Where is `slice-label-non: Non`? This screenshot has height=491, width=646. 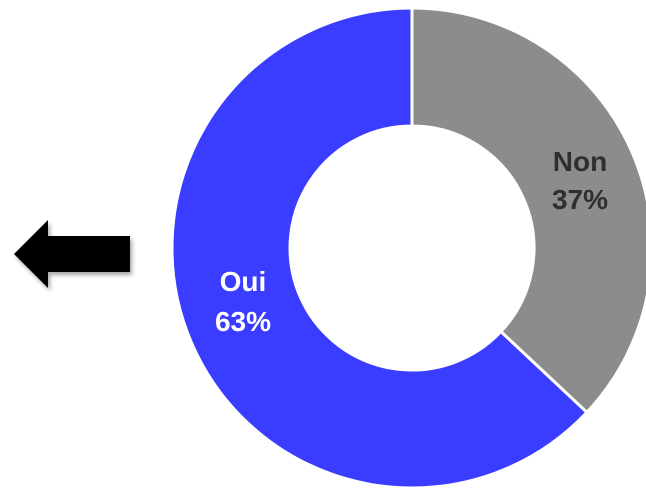
slice-label-non: Non is located at coordinates (580, 161).